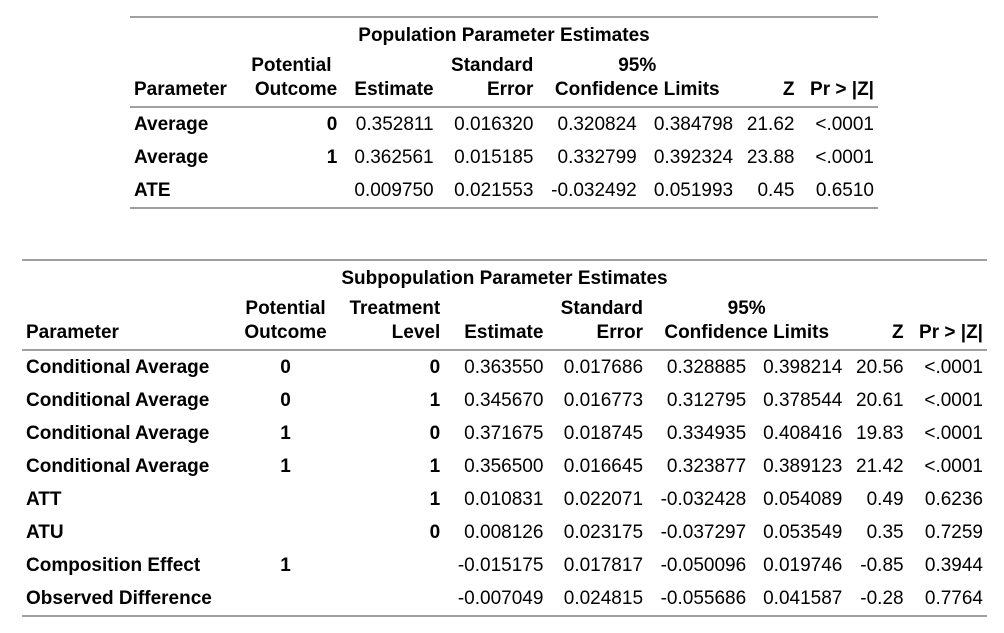 Image resolution: width=1004 pixels, height=633 pixels. What do you see at coordinates (504, 35) in the screenshot?
I see `population-table-title: Population Parameter Estimates` at bounding box center [504, 35].